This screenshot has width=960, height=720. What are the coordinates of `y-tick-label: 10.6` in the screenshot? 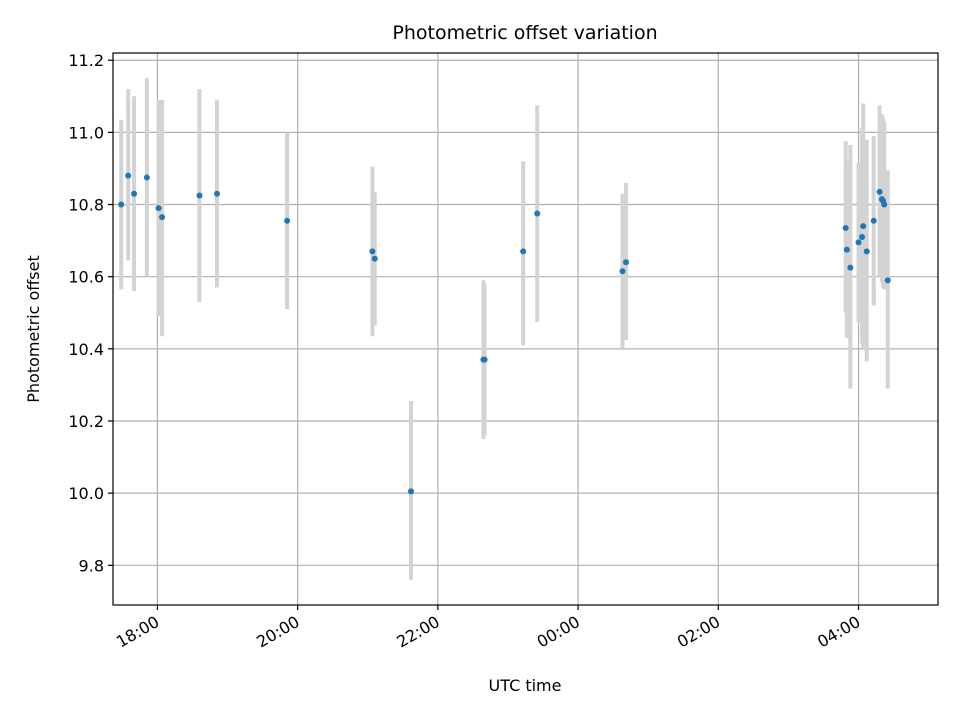 It's located at (86, 277).